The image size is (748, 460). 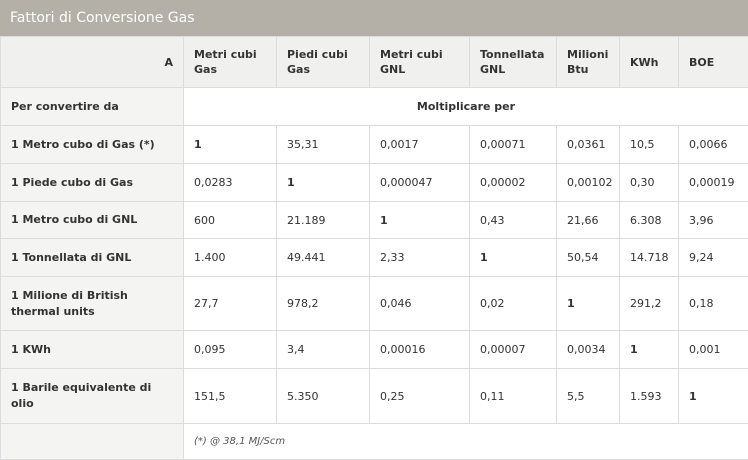 I want to click on footnote-row: (*) @ 38,1 MJ/Scm, so click(x=374, y=442).